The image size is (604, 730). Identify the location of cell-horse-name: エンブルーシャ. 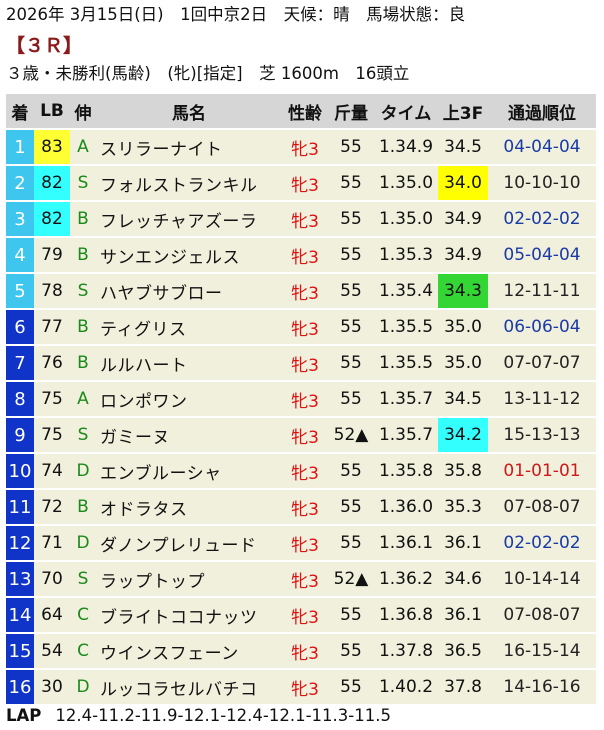
(189, 471).